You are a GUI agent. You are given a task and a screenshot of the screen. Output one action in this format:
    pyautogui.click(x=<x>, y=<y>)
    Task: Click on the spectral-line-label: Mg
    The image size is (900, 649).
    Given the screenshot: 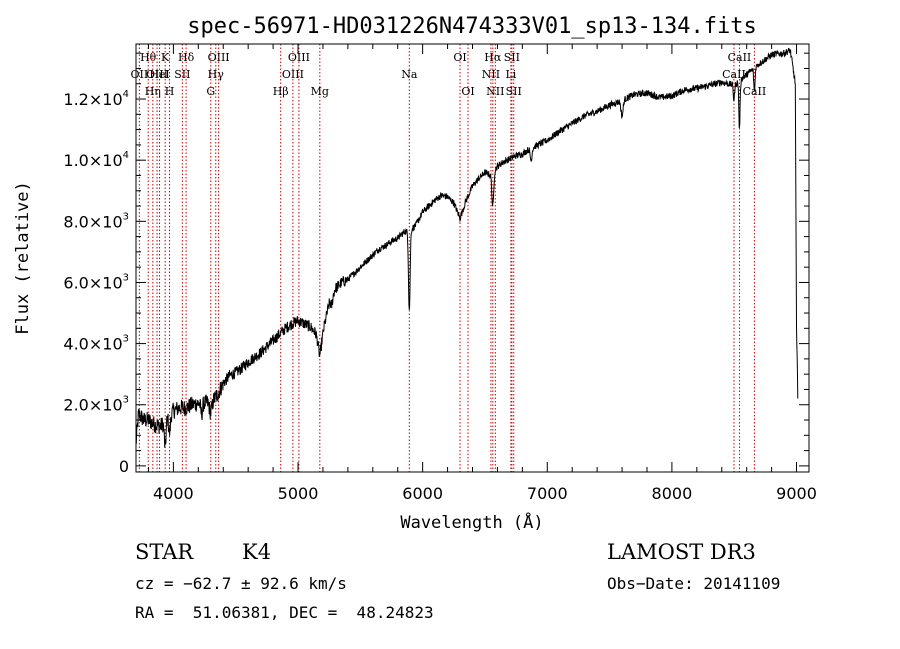 What is the action you would take?
    pyautogui.click(x=320, y=91)
    